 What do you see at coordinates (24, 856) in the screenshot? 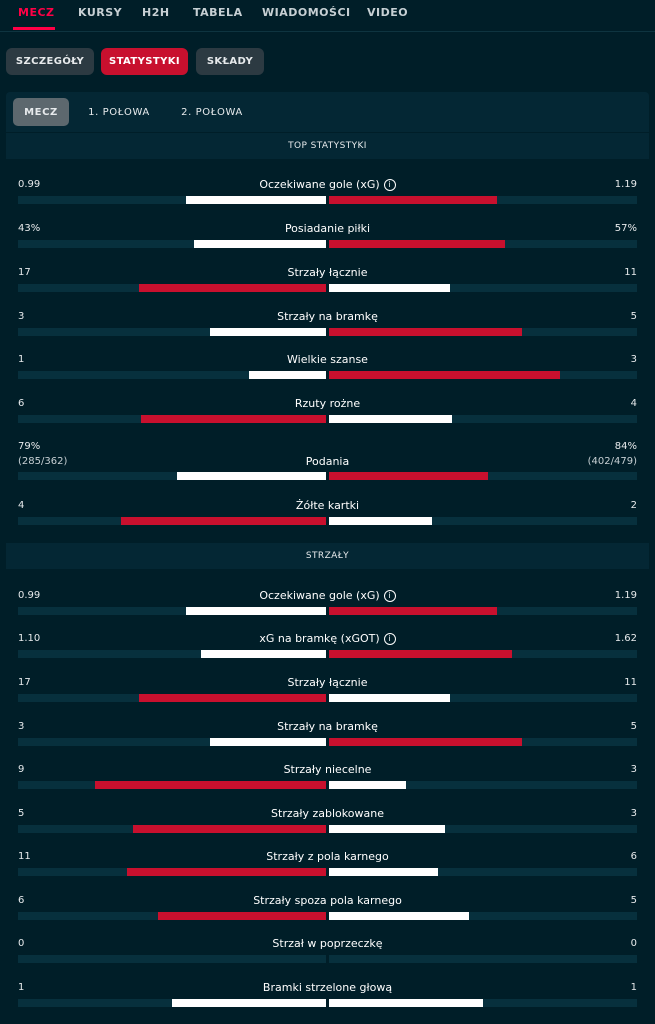
I see `stat-home-value: 11` at bounding box center [24, 856].